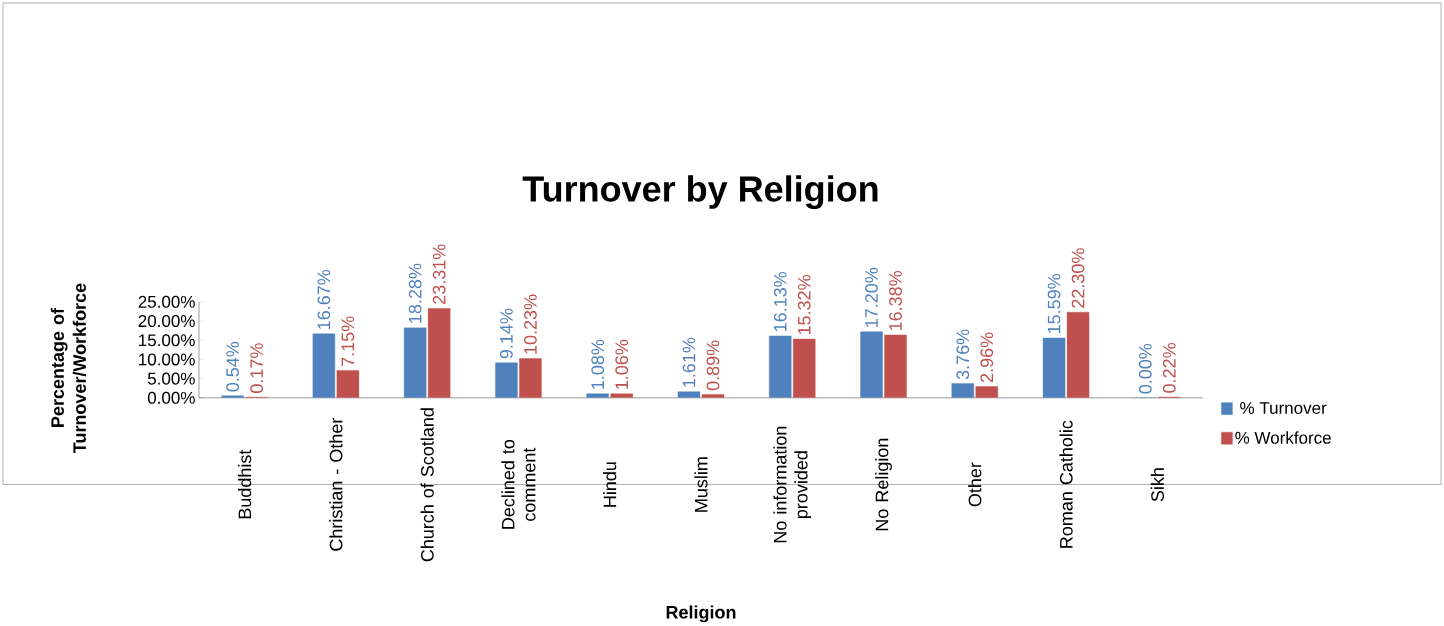 Image resolution: width=1444 pixels, height=626 pixels. I want to click on data-label: 16.13%, so click(780, 302).